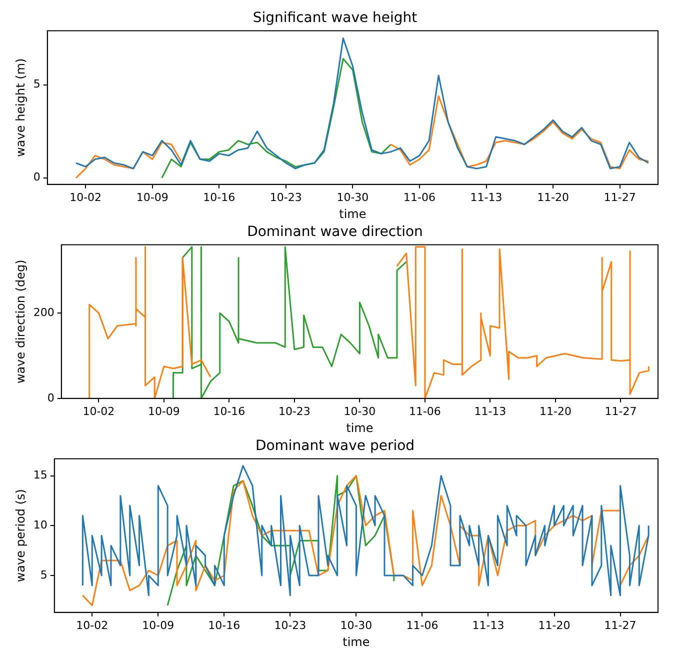 The width and height of the screenshot is (684, 666). Describe the element at coordinates (20, 535) in the screenshot. I see `y-axis-title: wave period (s)` at that location.